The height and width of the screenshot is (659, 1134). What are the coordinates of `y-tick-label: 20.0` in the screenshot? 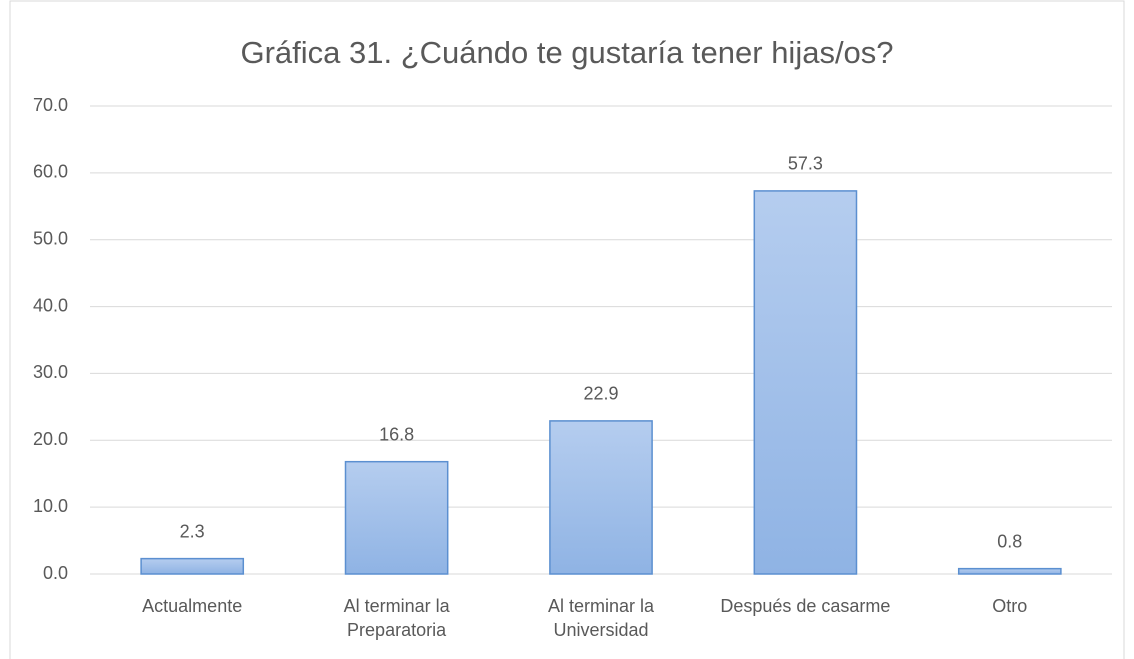 It's located at (50, 439).